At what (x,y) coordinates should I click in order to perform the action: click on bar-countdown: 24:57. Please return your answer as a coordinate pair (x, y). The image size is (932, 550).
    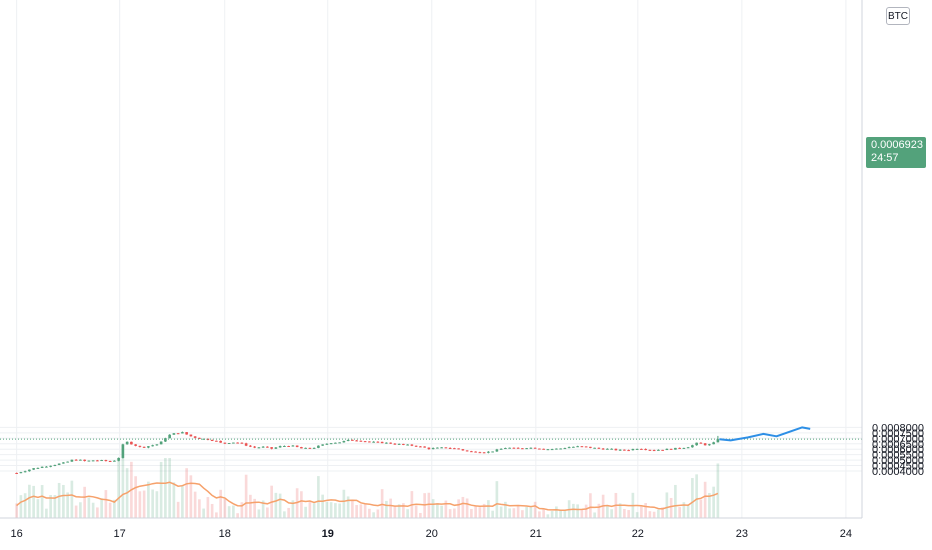
    Looking at the image, I should click on (885, 158).